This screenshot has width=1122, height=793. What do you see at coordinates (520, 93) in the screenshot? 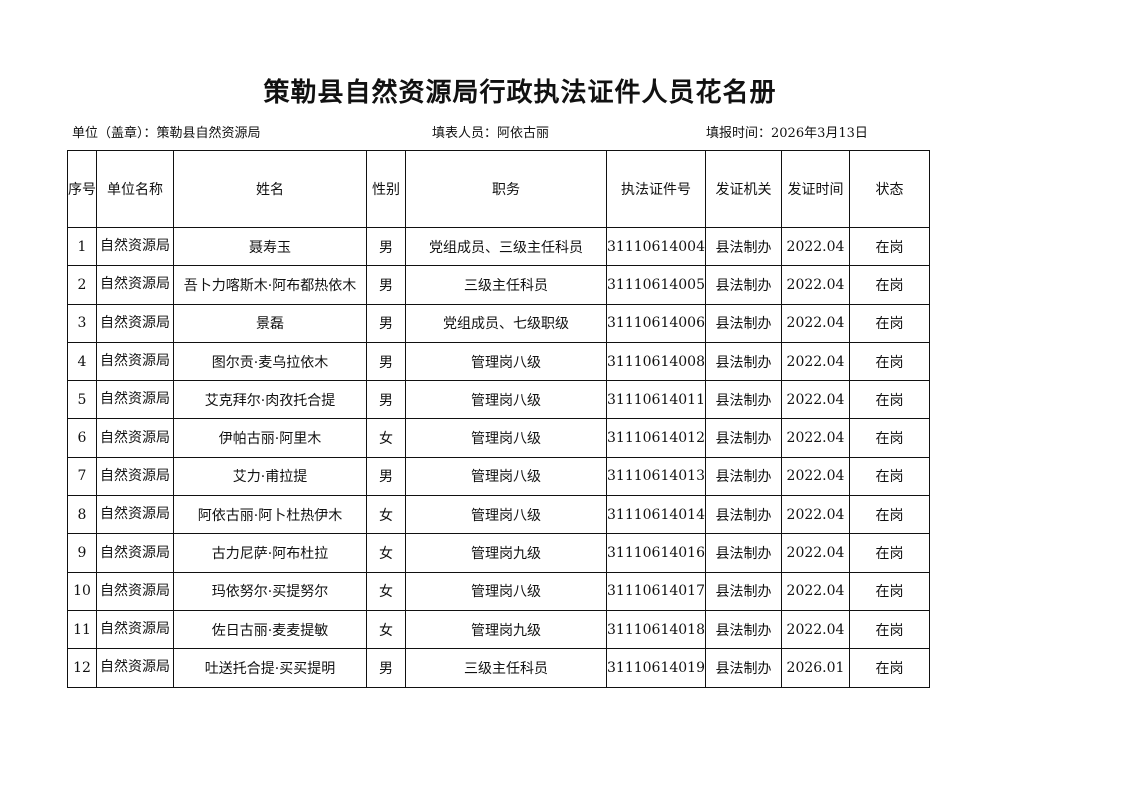
I see `page-title: 策勒县自然资源局行政执法证件人员花名册` at bounding box center [520, 93].